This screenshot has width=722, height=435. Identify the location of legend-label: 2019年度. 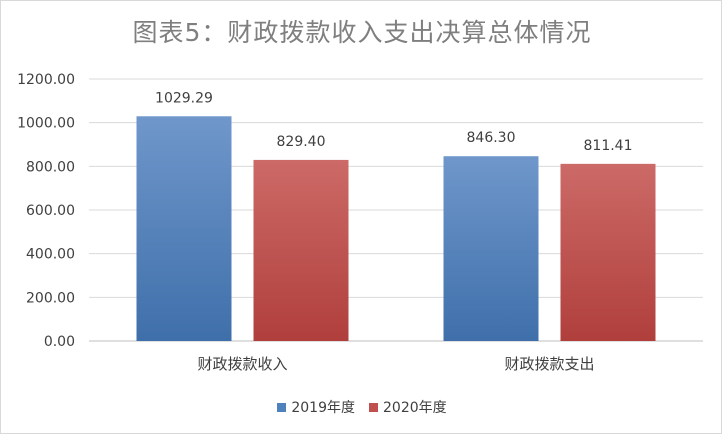
(323, 408).